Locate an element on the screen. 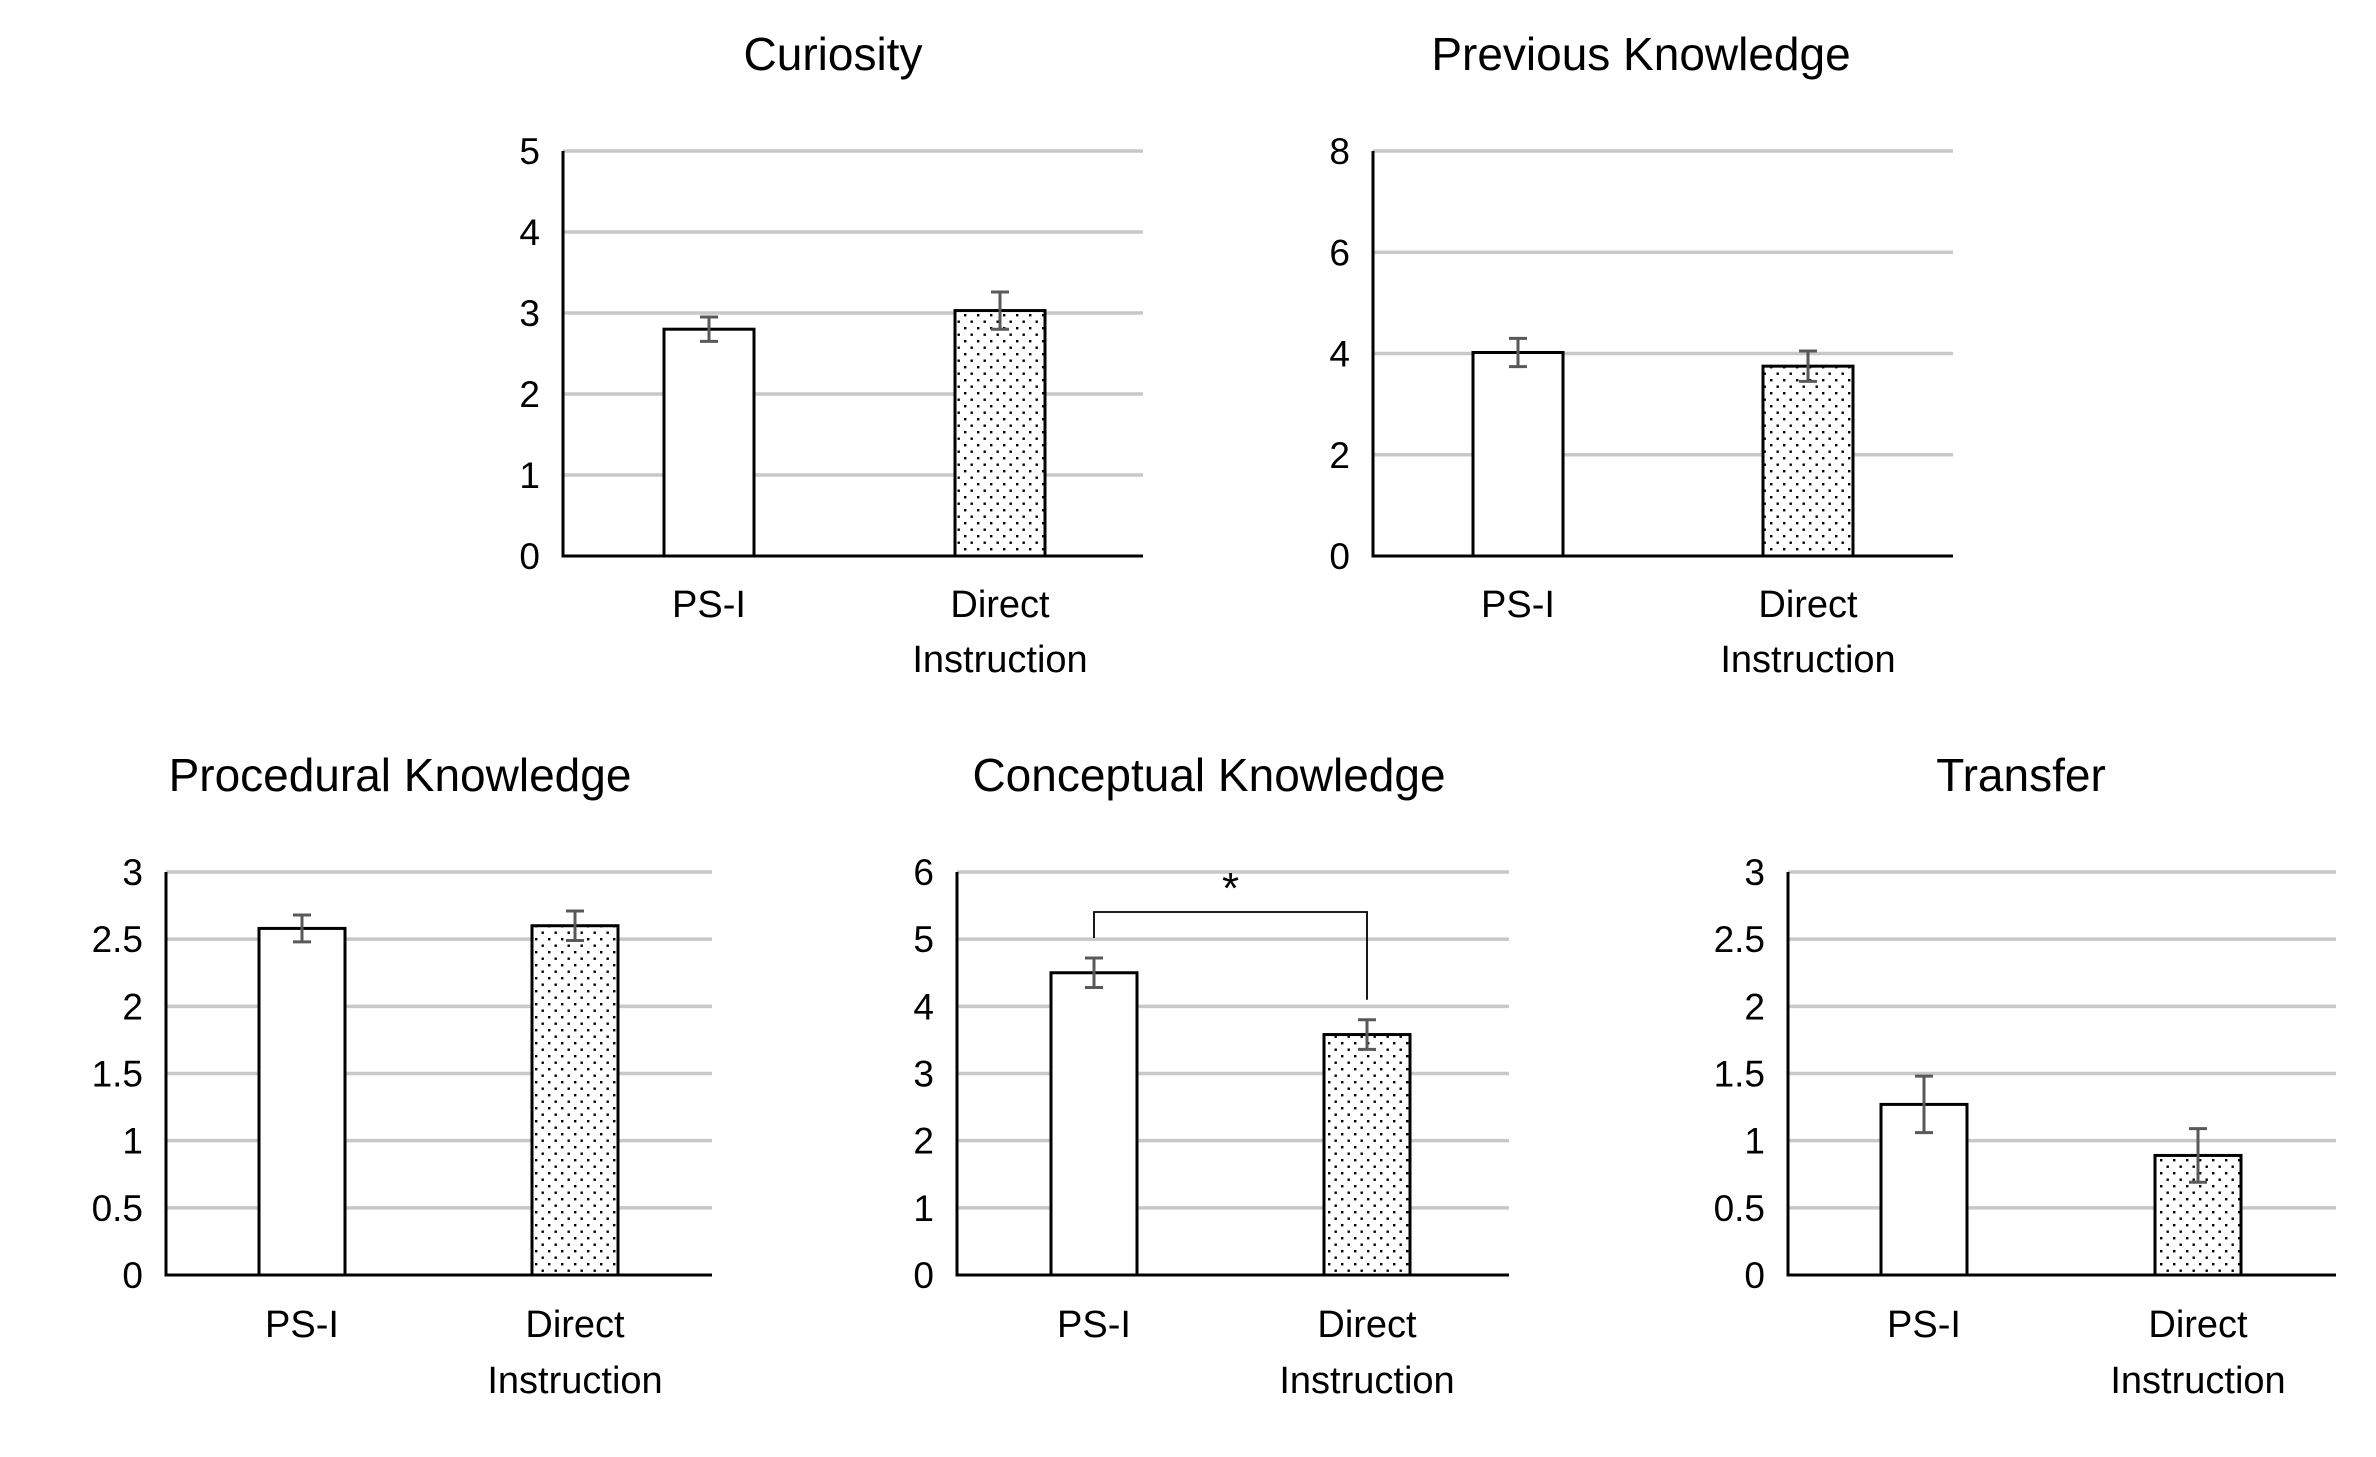  chart-title: Curiosity is located at coordinates (833, 54).